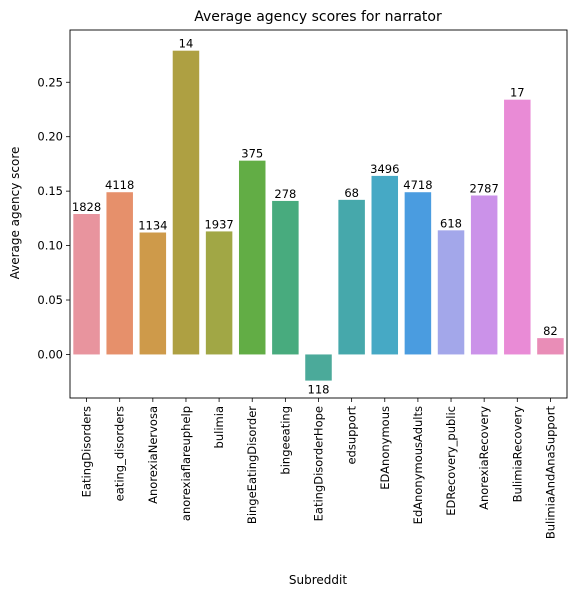  Describe the element at coordinates (50, 82) in the screenshot. I see `y-tick-label: 0.25` at that location.